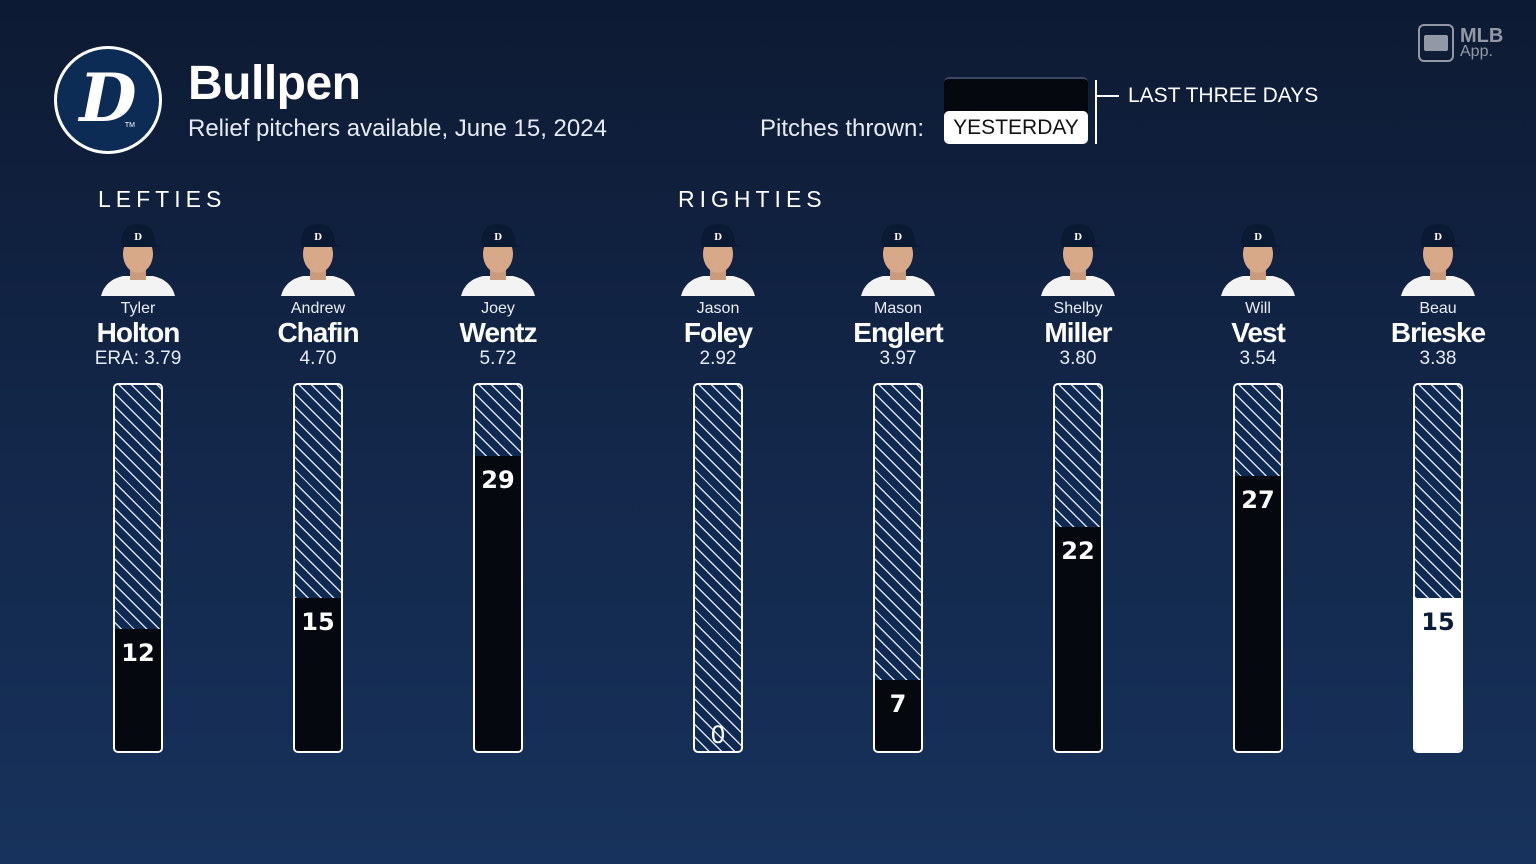 This screenshot has width=1536, height=864. I want to click on player-era: 3.54, so click(1258, 358).